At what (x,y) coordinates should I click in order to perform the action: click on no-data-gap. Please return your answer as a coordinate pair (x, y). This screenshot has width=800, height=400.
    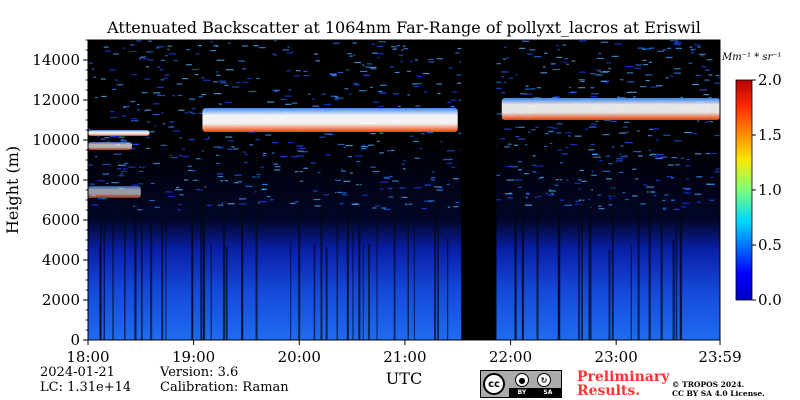
    Looking at the image, I should click on (479, 190).